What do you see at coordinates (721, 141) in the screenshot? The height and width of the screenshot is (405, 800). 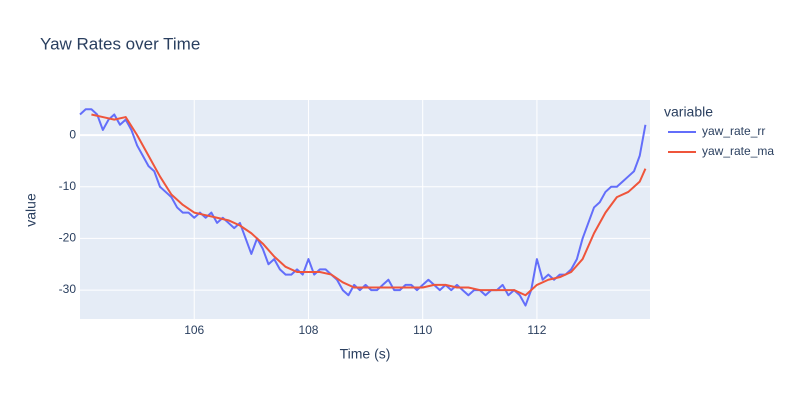 I see `legend: yaw_rate_rr yaw_rate_ma` at bounding box center [721, 141].